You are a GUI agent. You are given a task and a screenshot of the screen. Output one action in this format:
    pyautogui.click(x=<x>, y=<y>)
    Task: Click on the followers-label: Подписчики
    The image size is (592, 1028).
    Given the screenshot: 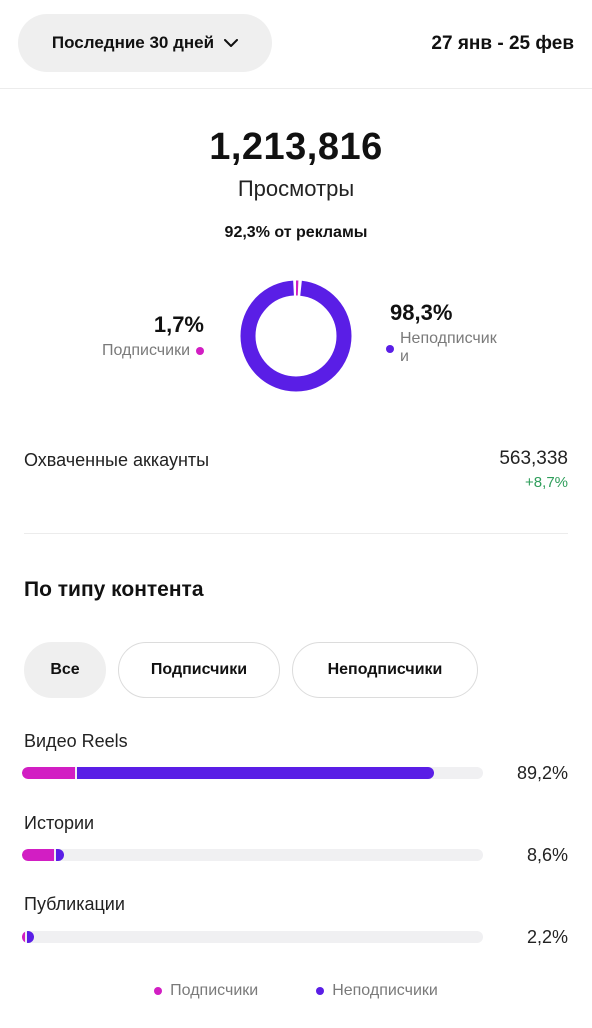 What is the action you would take?
    pyautogui.click(x=145, y=350)
    